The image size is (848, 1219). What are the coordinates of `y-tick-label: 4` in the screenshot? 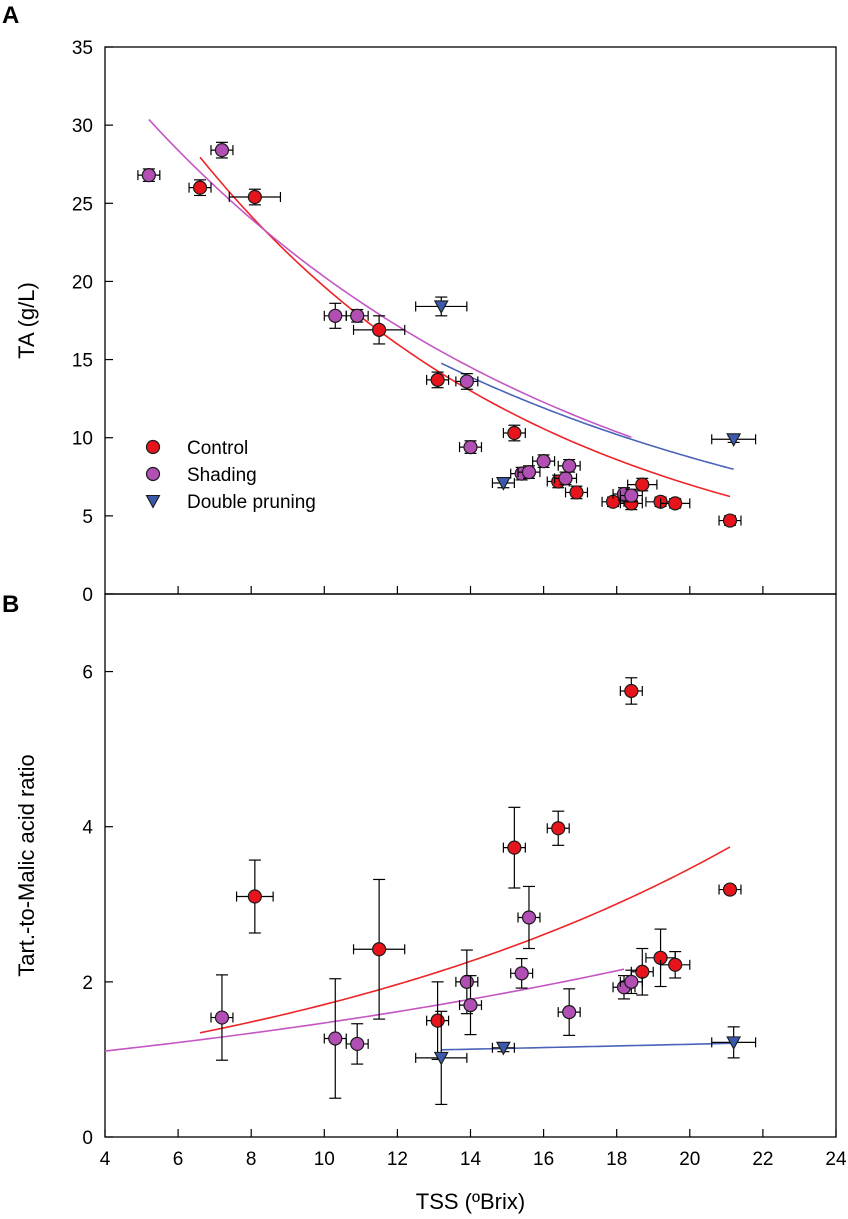 It's located at (87, 828).